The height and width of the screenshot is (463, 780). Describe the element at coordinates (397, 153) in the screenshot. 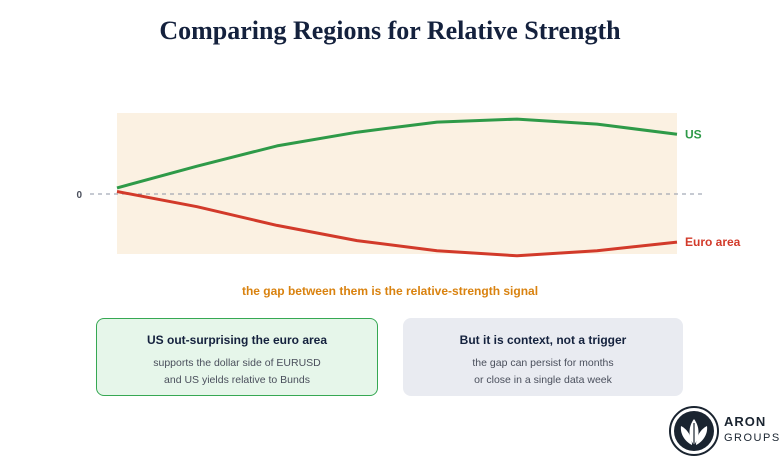

I see `series-line-us` at that location.